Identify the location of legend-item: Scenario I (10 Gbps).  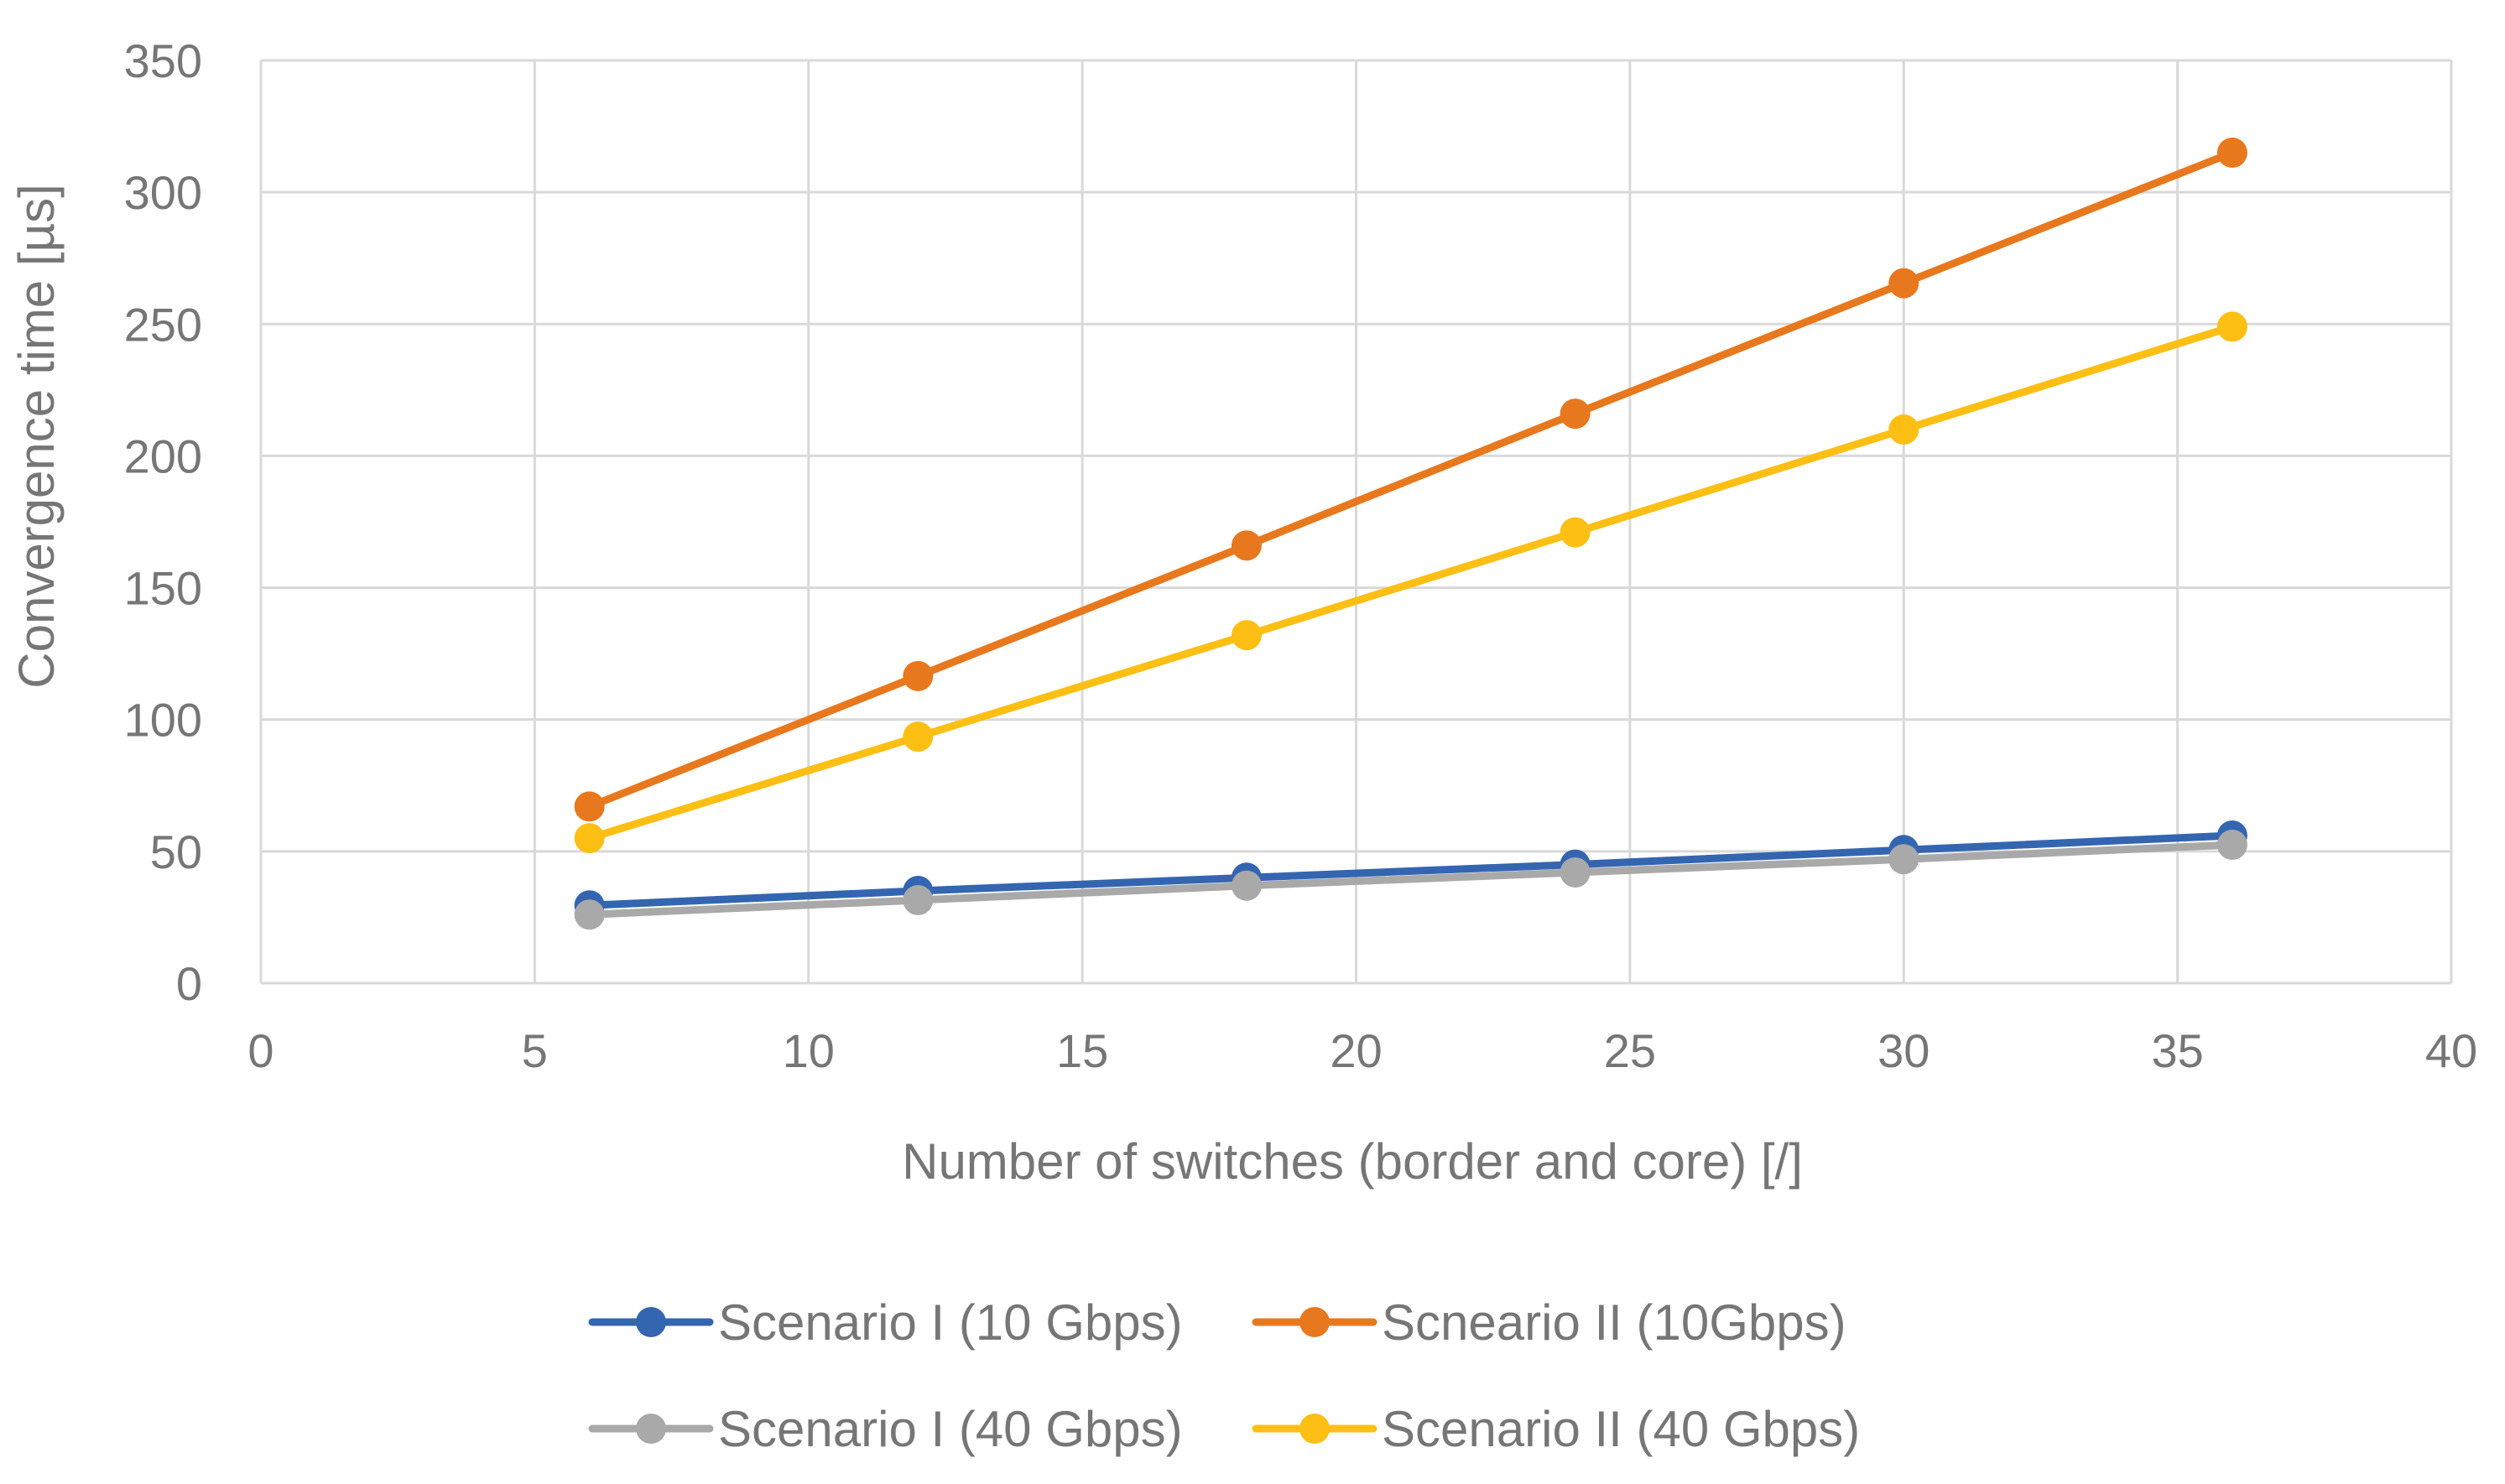
(885, 1322).